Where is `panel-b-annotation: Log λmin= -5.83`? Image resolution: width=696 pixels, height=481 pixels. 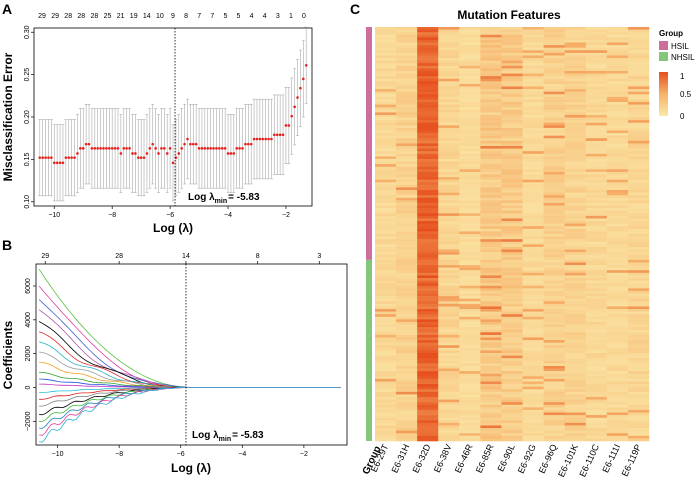
panel-b-annotation: Log λmin= -5.83 is located at coordinates (228, 436).